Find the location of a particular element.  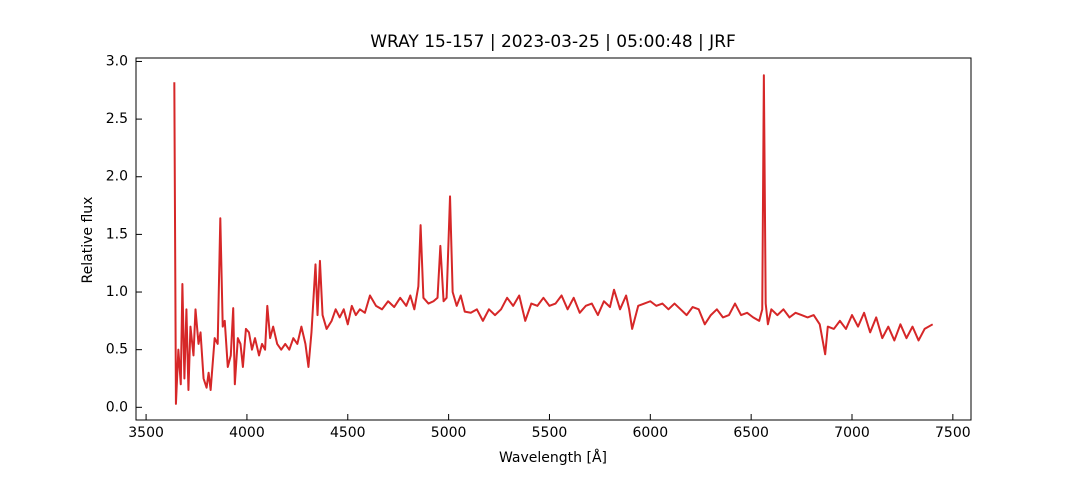

y-tick-label: 2.5 is located at coordinates (117, 119).